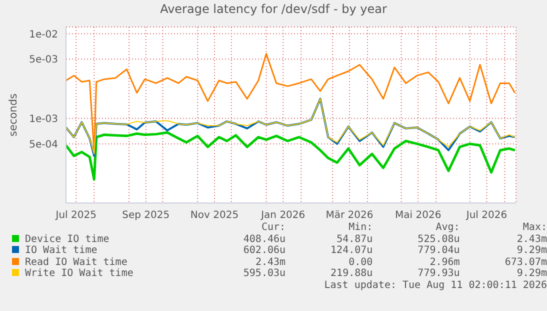 The height and width of the screenshot is (311, 547). Describe the element at coordinates (13, 115) in the screenshot. I see `y-axis-title: seconds` at that location.